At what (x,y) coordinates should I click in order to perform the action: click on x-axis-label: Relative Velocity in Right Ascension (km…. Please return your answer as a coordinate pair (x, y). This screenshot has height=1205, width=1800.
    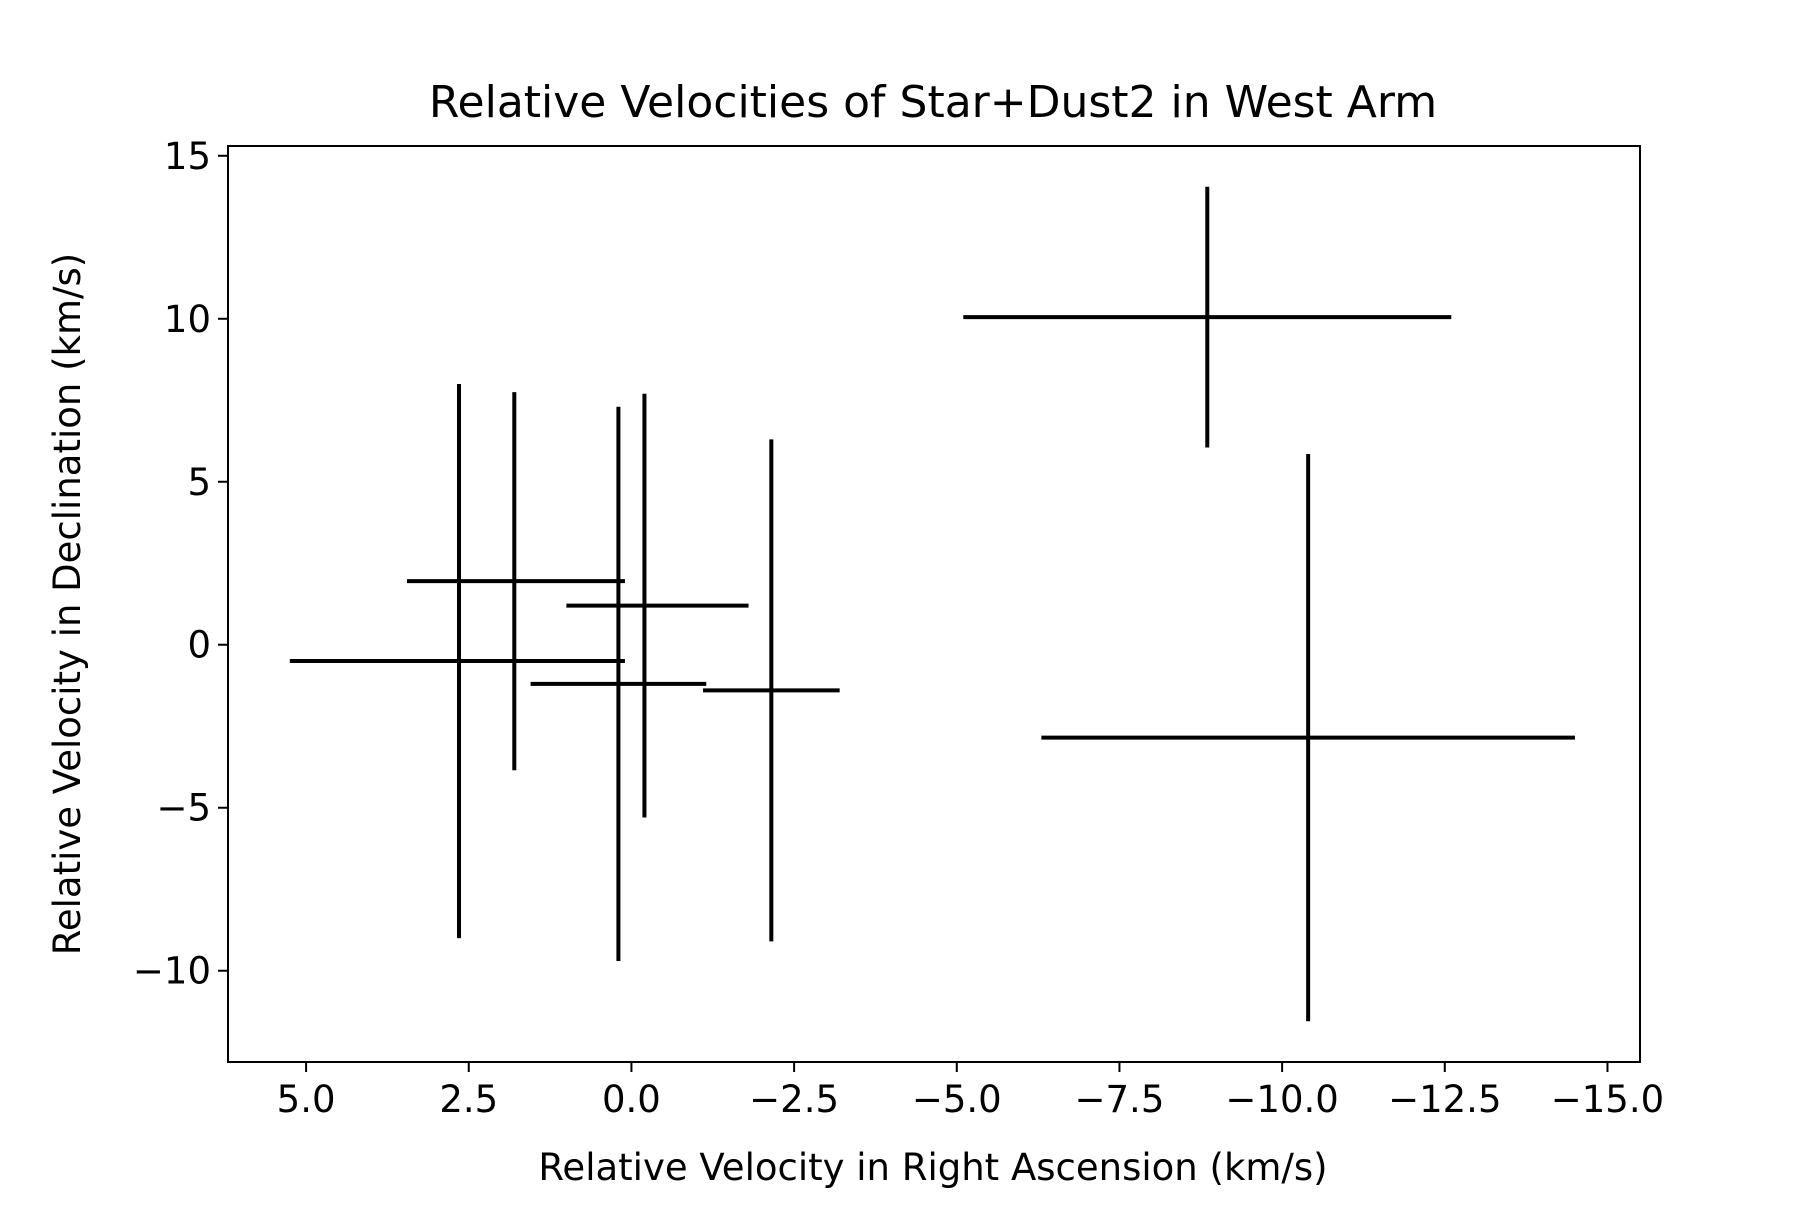
    Looking at the image, I should click on (932, 1167).